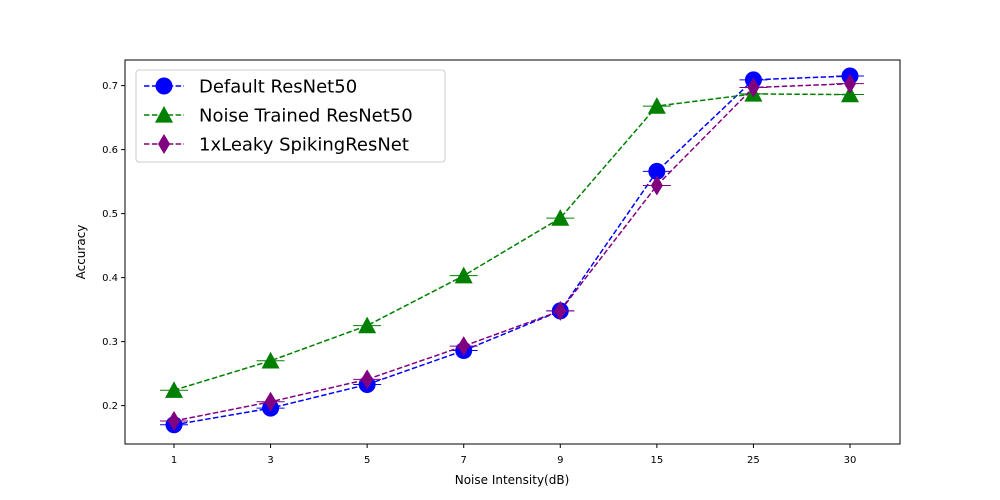 The width and height of the screenshot is (1000, 500). What do you see at coordinates (850, 460) in the screenshot?
I see `x-tick-label: 30` at bounding box center [850, 460].